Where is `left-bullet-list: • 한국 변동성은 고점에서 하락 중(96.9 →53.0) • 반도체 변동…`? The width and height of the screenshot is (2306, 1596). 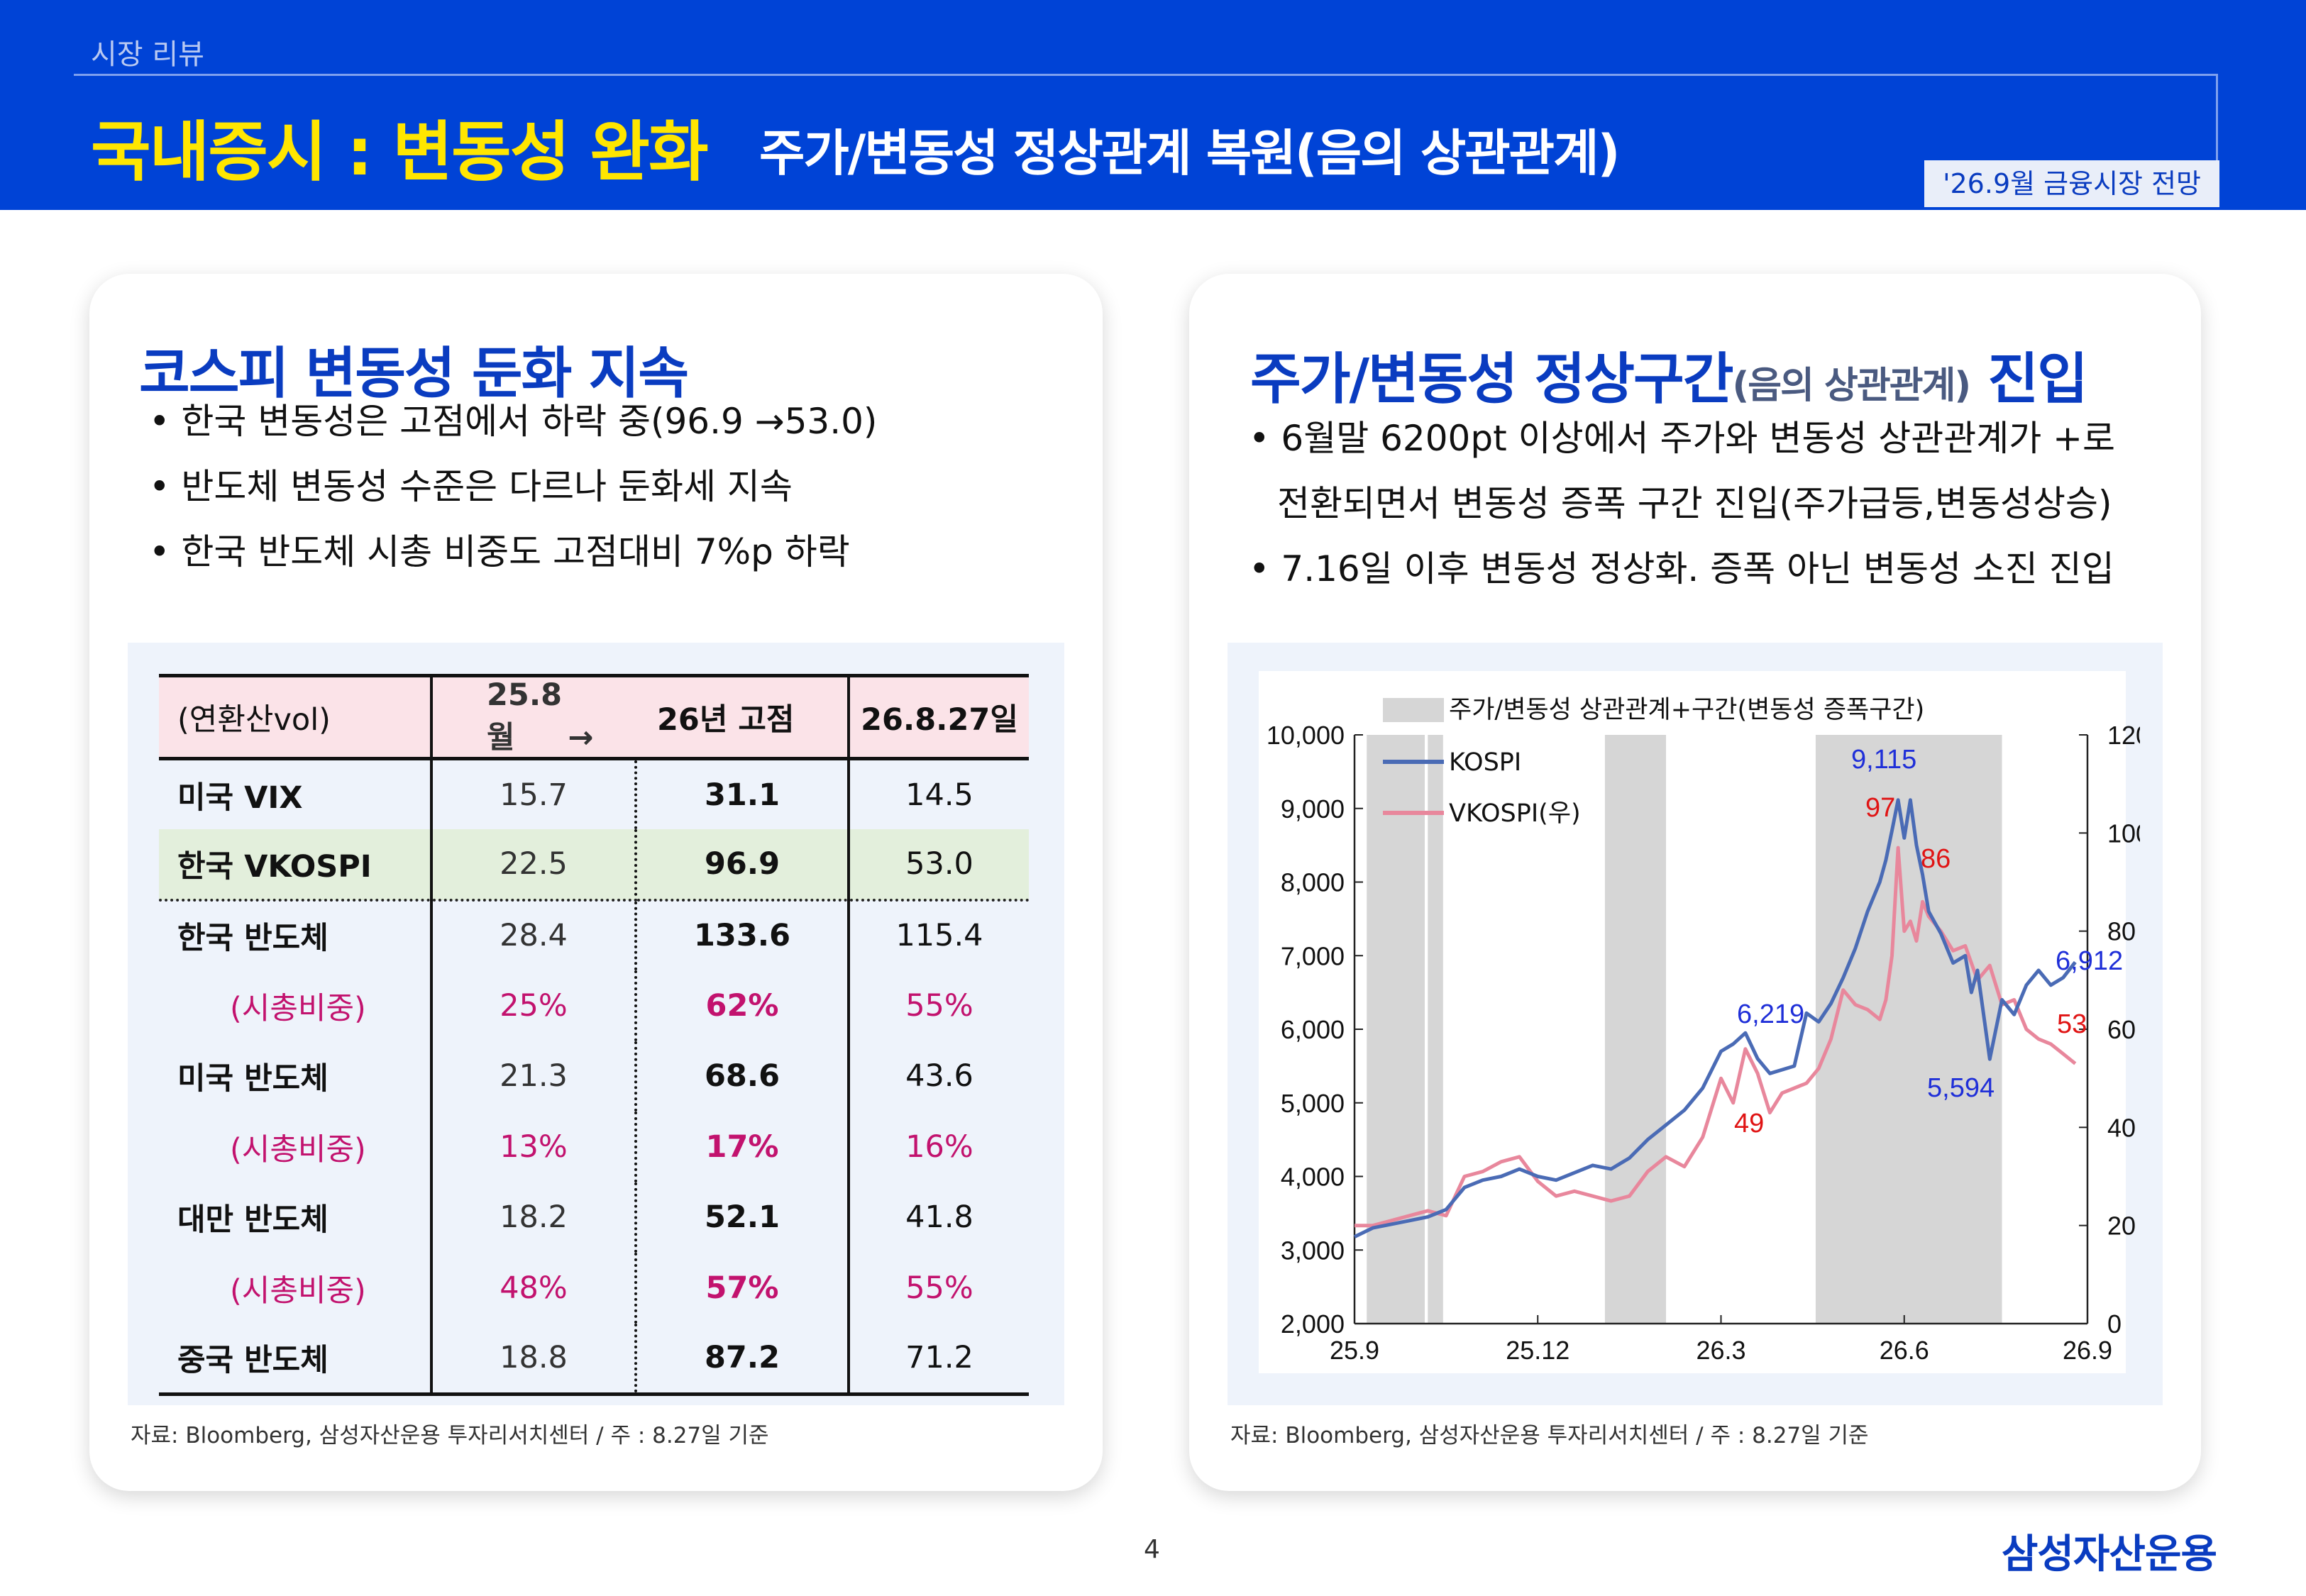 left-bullet-list: • 한국 변동성은 고점에서 하락 중(96.9 →53.0) • 반도체 변동… is located at coordinates (513, 486).